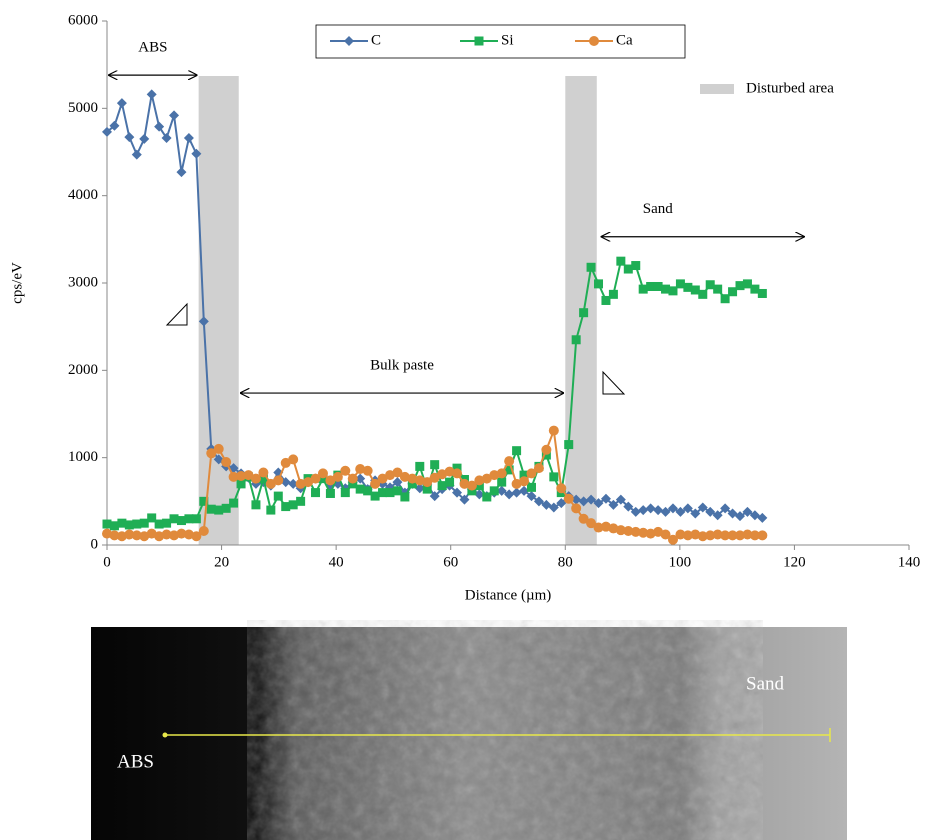 Image resolution: width=932 pixels, height=840 pixels. Describe the element at coordinates (83, 282) in the screenshot. I see `y-tick-label: 3000` at that location.